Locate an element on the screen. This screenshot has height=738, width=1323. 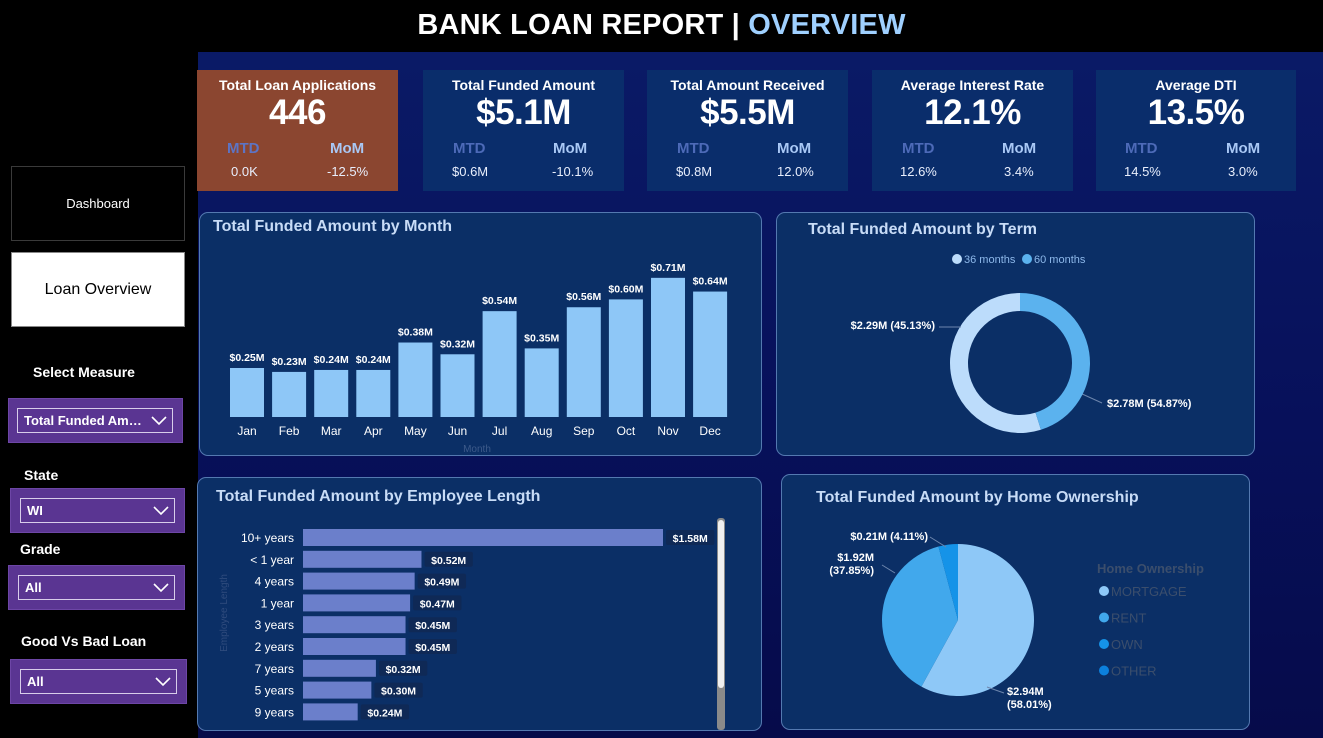
kpi-value: 446 is located at coordinates (297, 112).